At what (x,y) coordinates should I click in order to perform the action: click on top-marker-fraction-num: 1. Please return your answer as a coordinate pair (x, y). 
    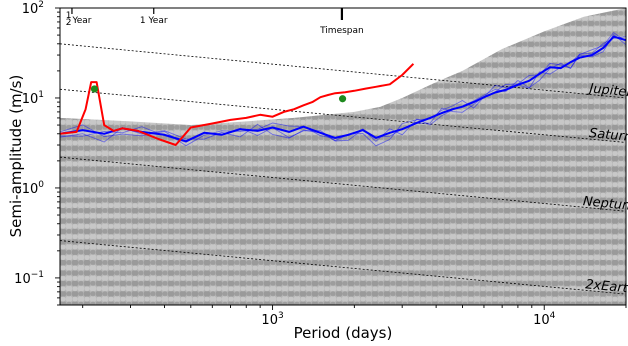
    Looking at the image, I should click on (69, 16).